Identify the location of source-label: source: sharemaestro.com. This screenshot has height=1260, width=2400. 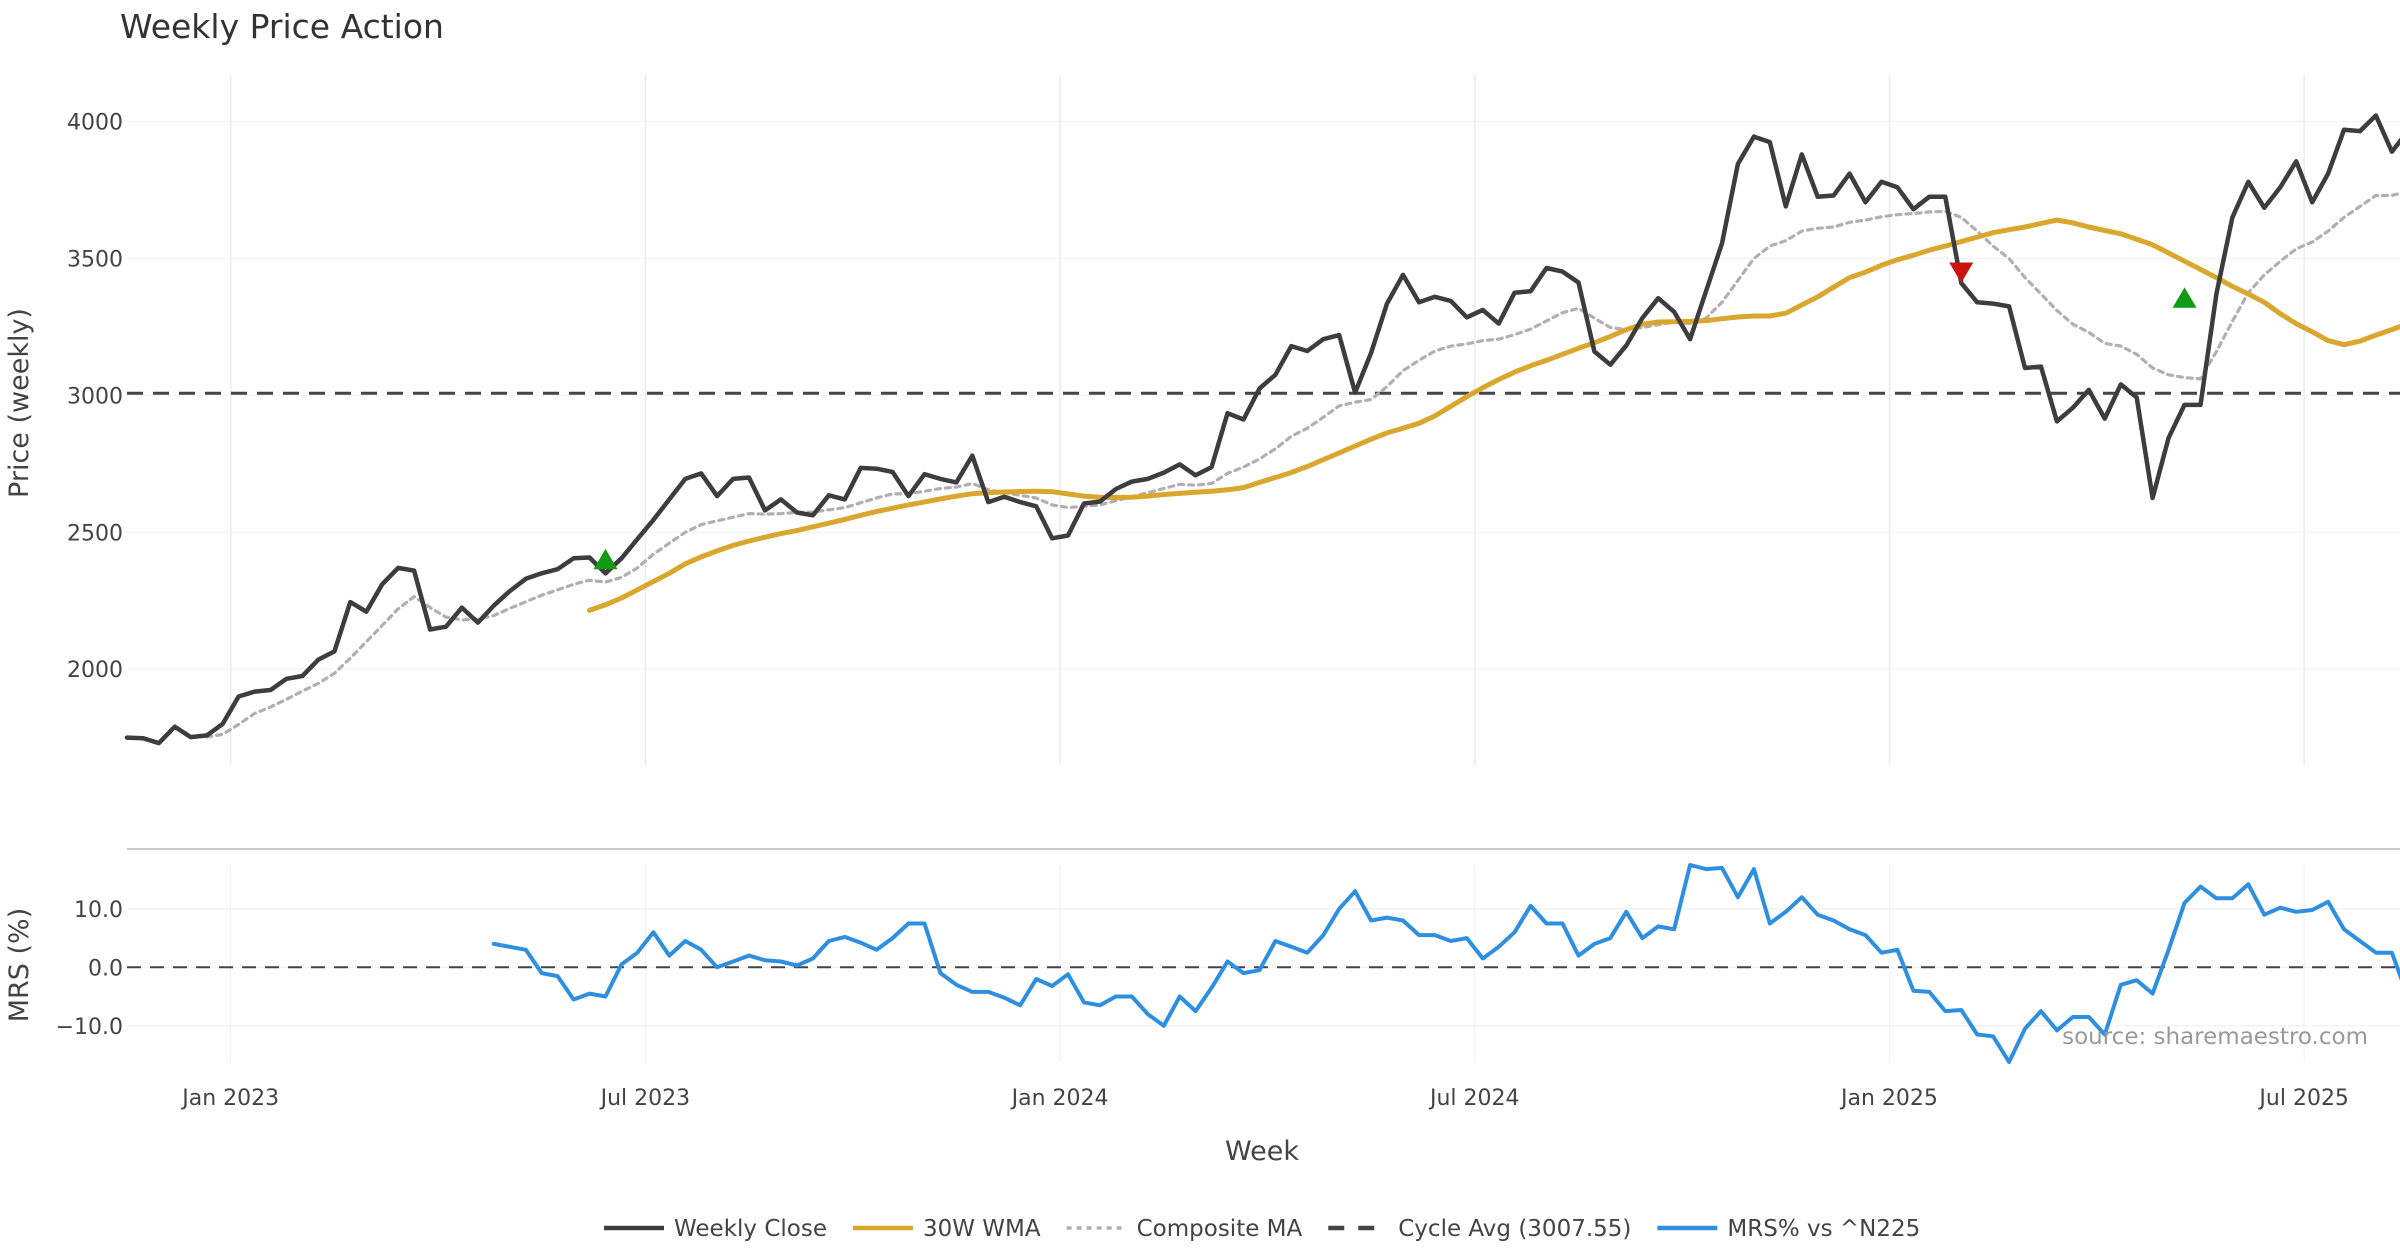
(2215, 1037).